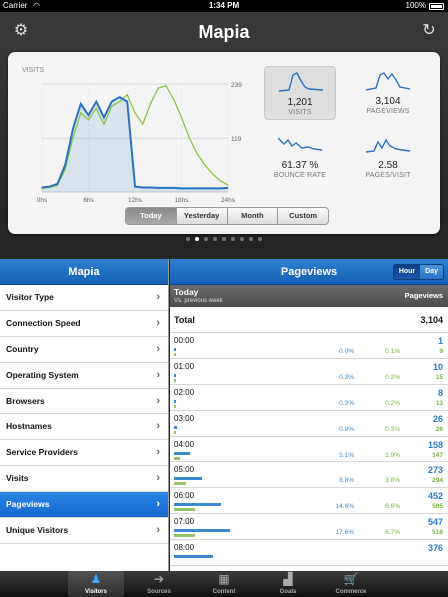  What do you see at coordinates (224, 592) in the screenshot?
I see `tab-label: Content` at bounding box center [224, 592].